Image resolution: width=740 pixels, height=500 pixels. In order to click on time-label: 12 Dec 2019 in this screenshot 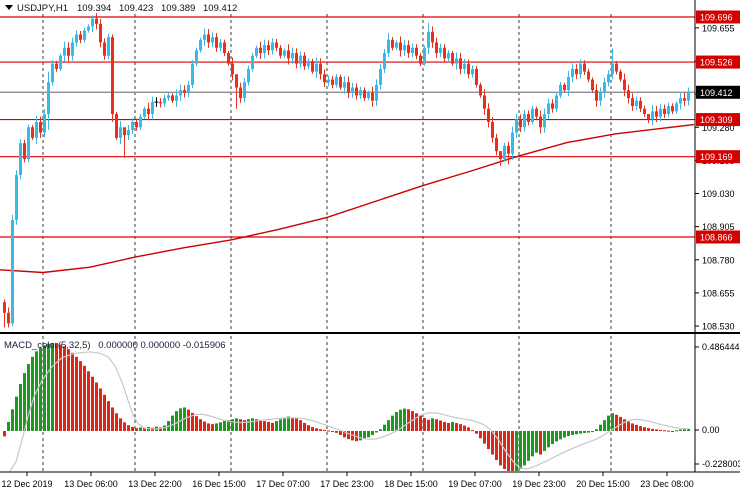, I will do `click(26, 484)`.